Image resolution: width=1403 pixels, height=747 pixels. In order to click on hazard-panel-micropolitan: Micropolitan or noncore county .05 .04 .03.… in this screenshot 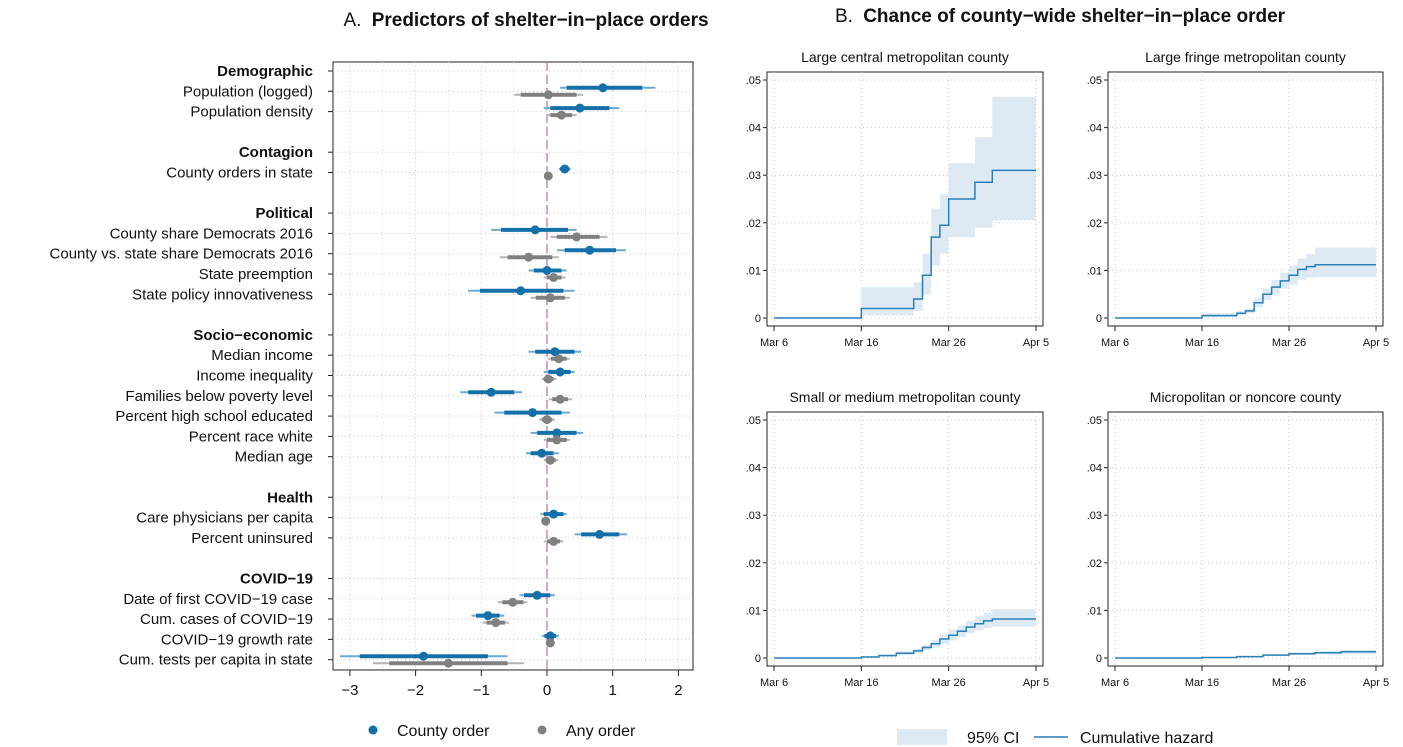, I will do `click(1238, 539)`.